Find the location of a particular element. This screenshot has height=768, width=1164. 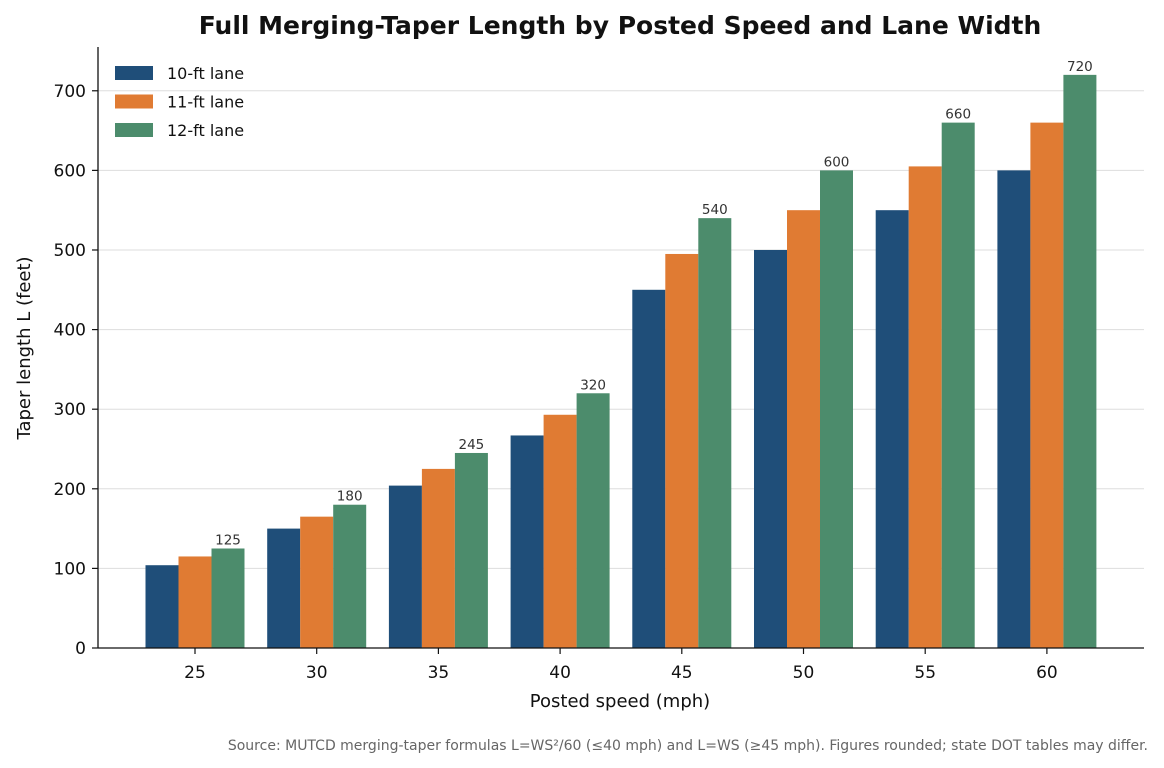

data-label: 600 is located at coordinates (837, 162).